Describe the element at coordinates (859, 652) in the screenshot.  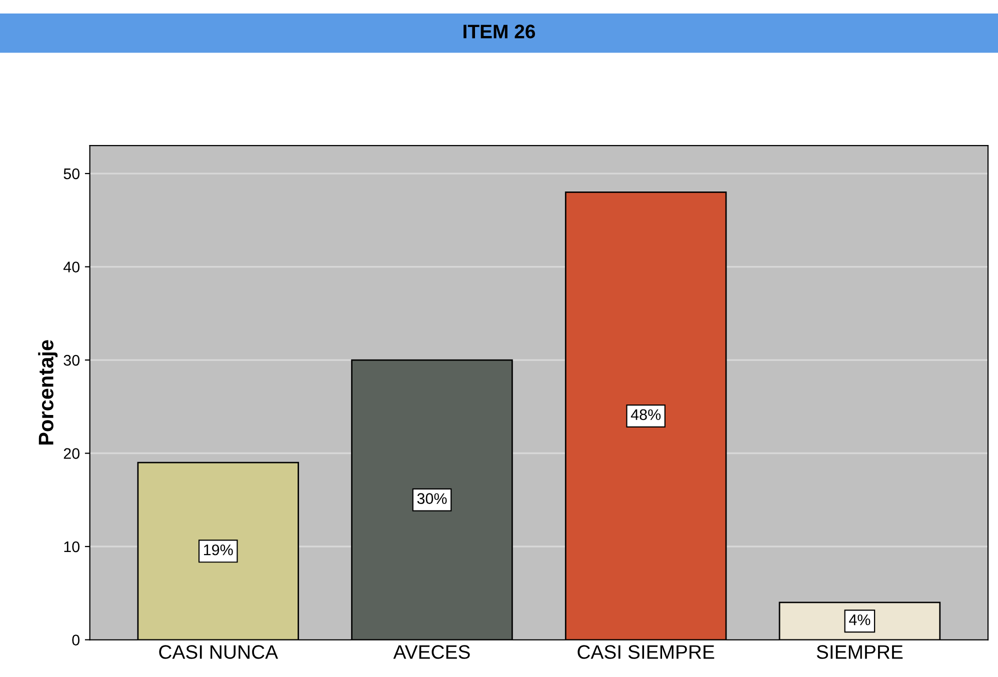
I see `x-tick-label: SIEMPRE` at that location.